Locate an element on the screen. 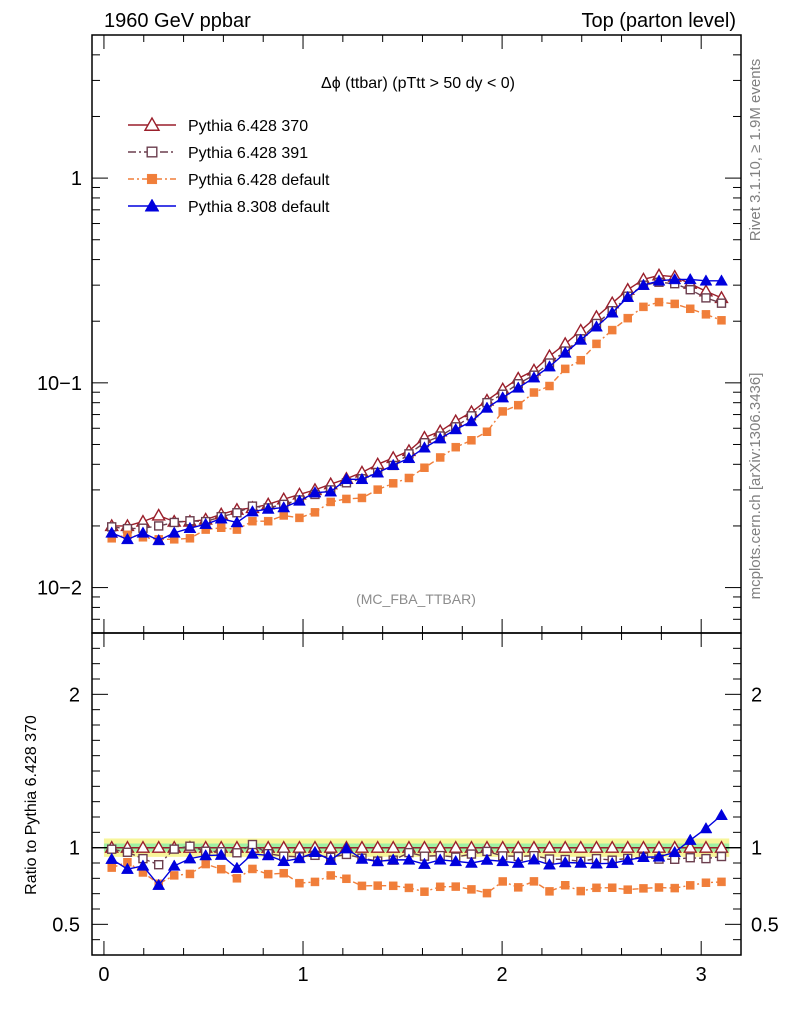 The height and width of the screenshot is (1024, 786). legend-entry: Pythia 6.428 default is located at coordinates (229, 180).